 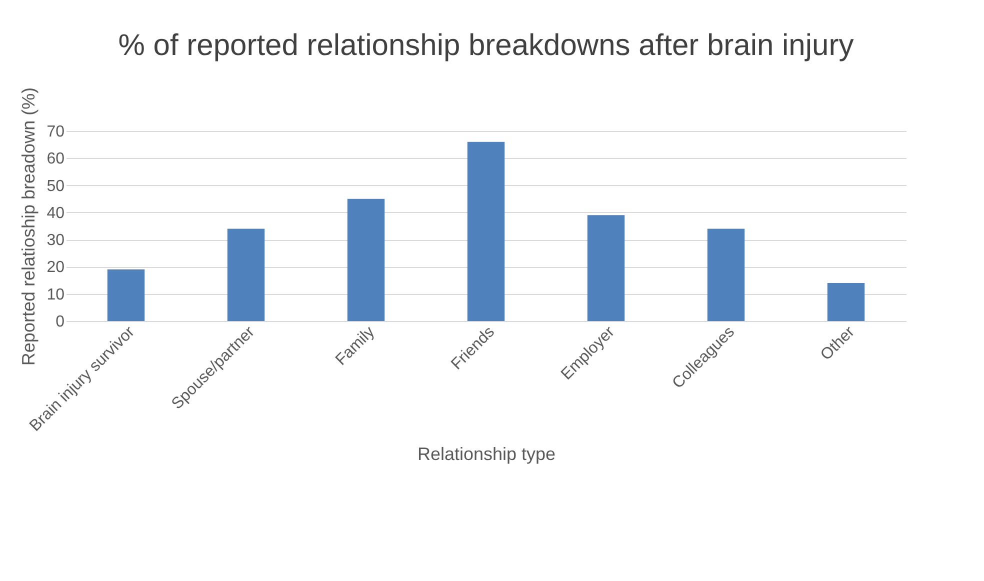 What do you see at coordinates (55, 186) in the screenshot?
I see `y-tick-label: 50` at bounding box center [55, 186].